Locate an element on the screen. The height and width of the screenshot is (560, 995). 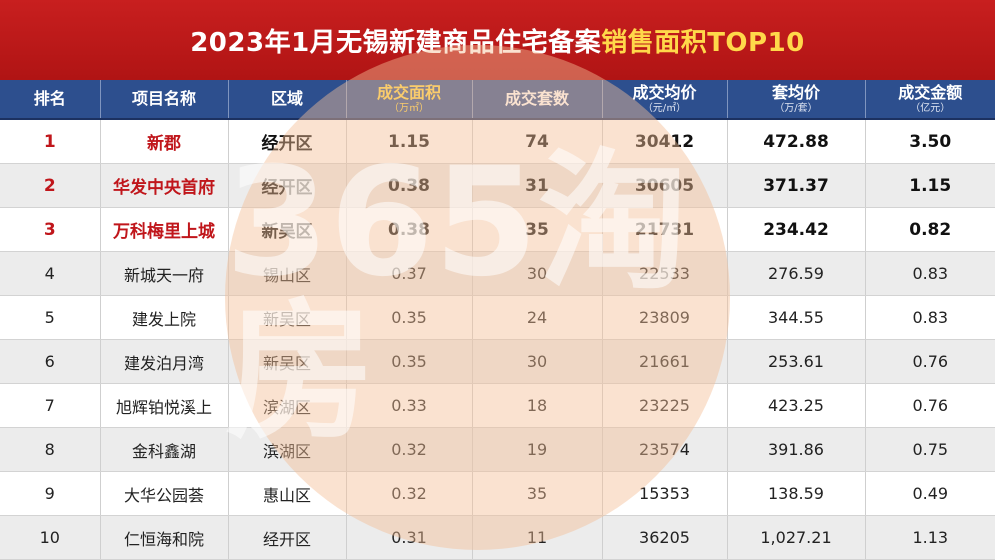
table-row: 8 金科鑫湖 滨湖区 0.32 19 23574 391.86 0.75 is located at coordinates (497, 450).